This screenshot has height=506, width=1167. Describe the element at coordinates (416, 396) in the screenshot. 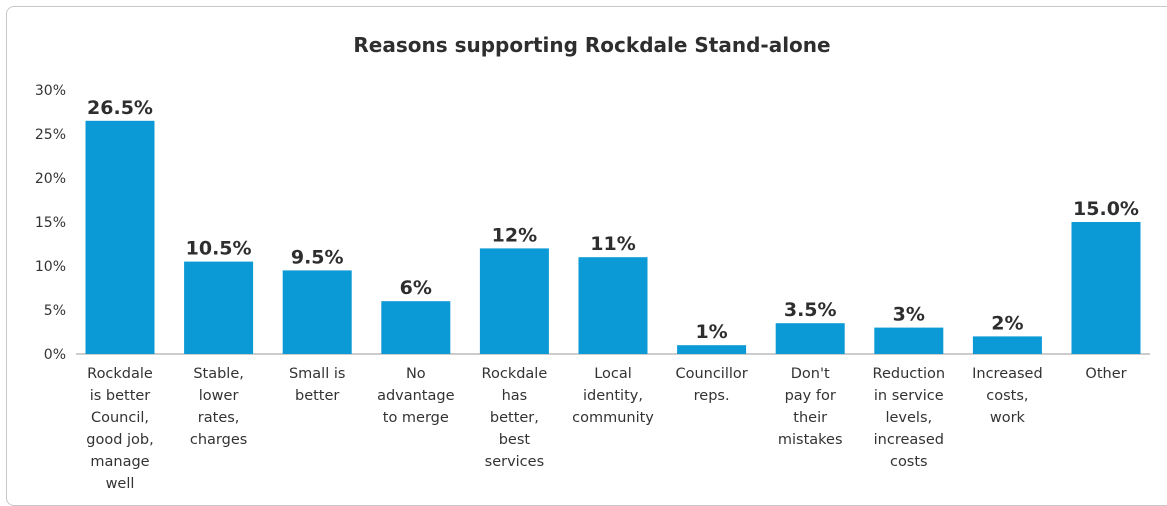

I see `category-label: No advantage to merge` at that location.